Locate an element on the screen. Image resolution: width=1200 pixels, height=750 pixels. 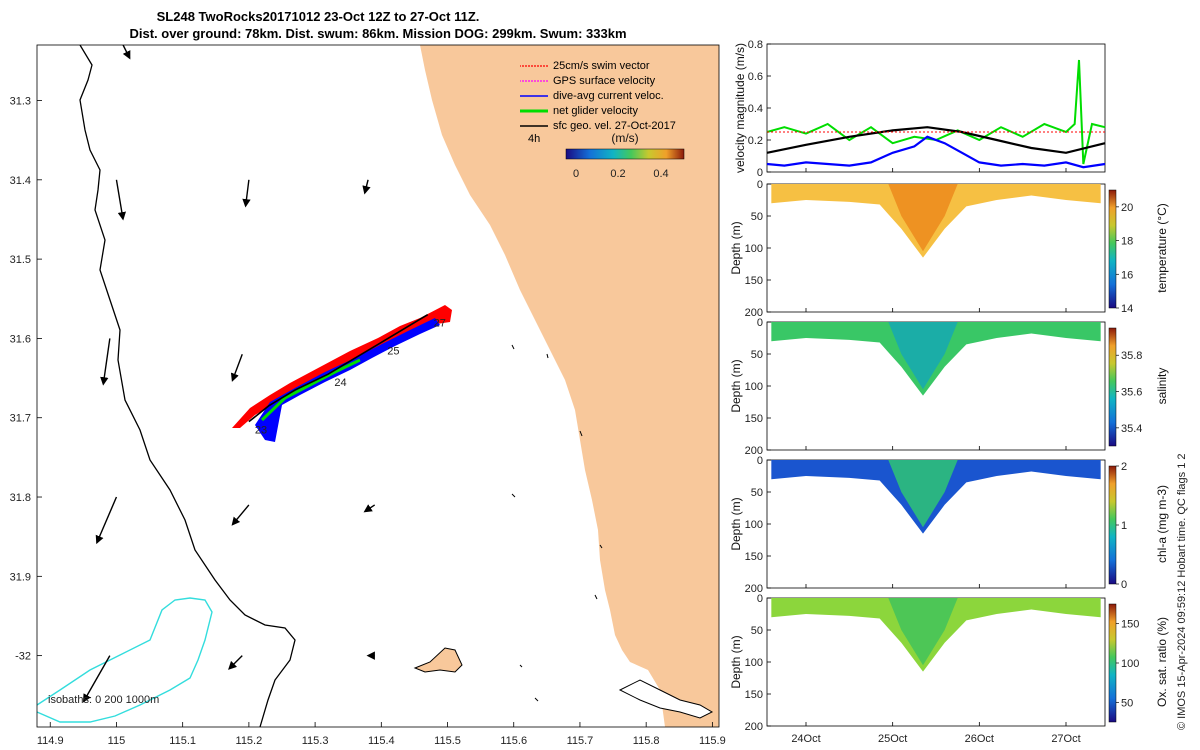
colorbar-tick: 0 is located at coordinates (576, 174).